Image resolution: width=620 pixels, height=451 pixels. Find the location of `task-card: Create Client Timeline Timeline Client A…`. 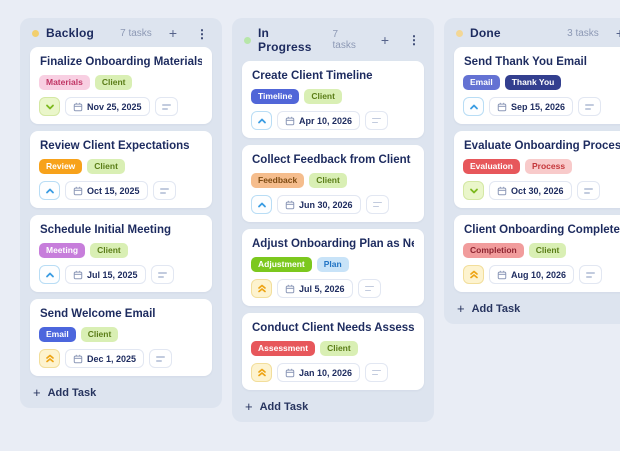

task-card: Create Client Timeline Timeline Client A… is located at coordinates (333, 99).